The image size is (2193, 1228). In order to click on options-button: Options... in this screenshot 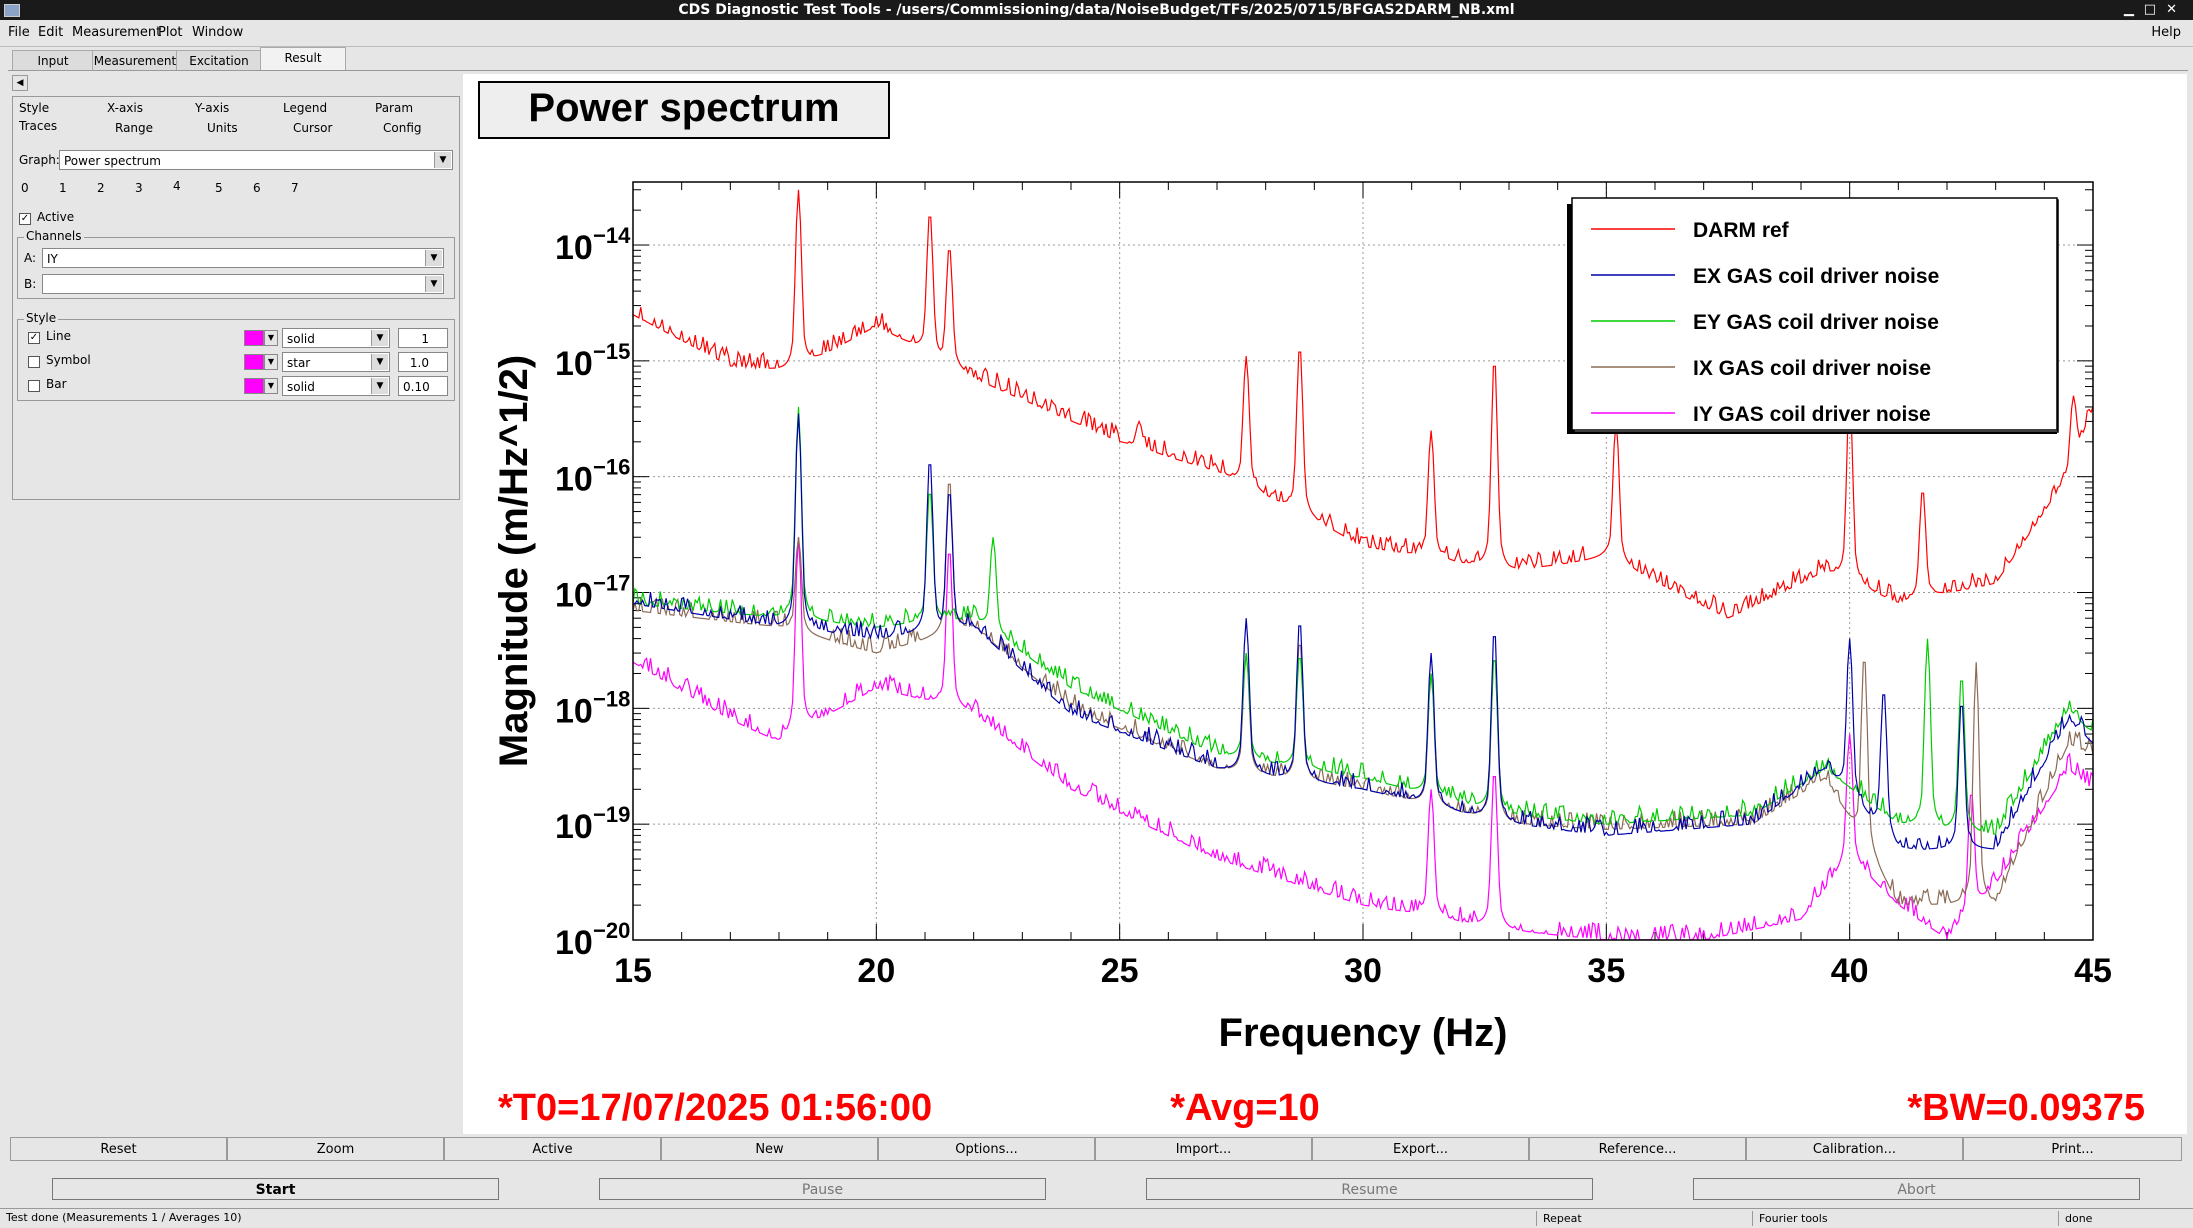, I will do `click(986, 1149)`.